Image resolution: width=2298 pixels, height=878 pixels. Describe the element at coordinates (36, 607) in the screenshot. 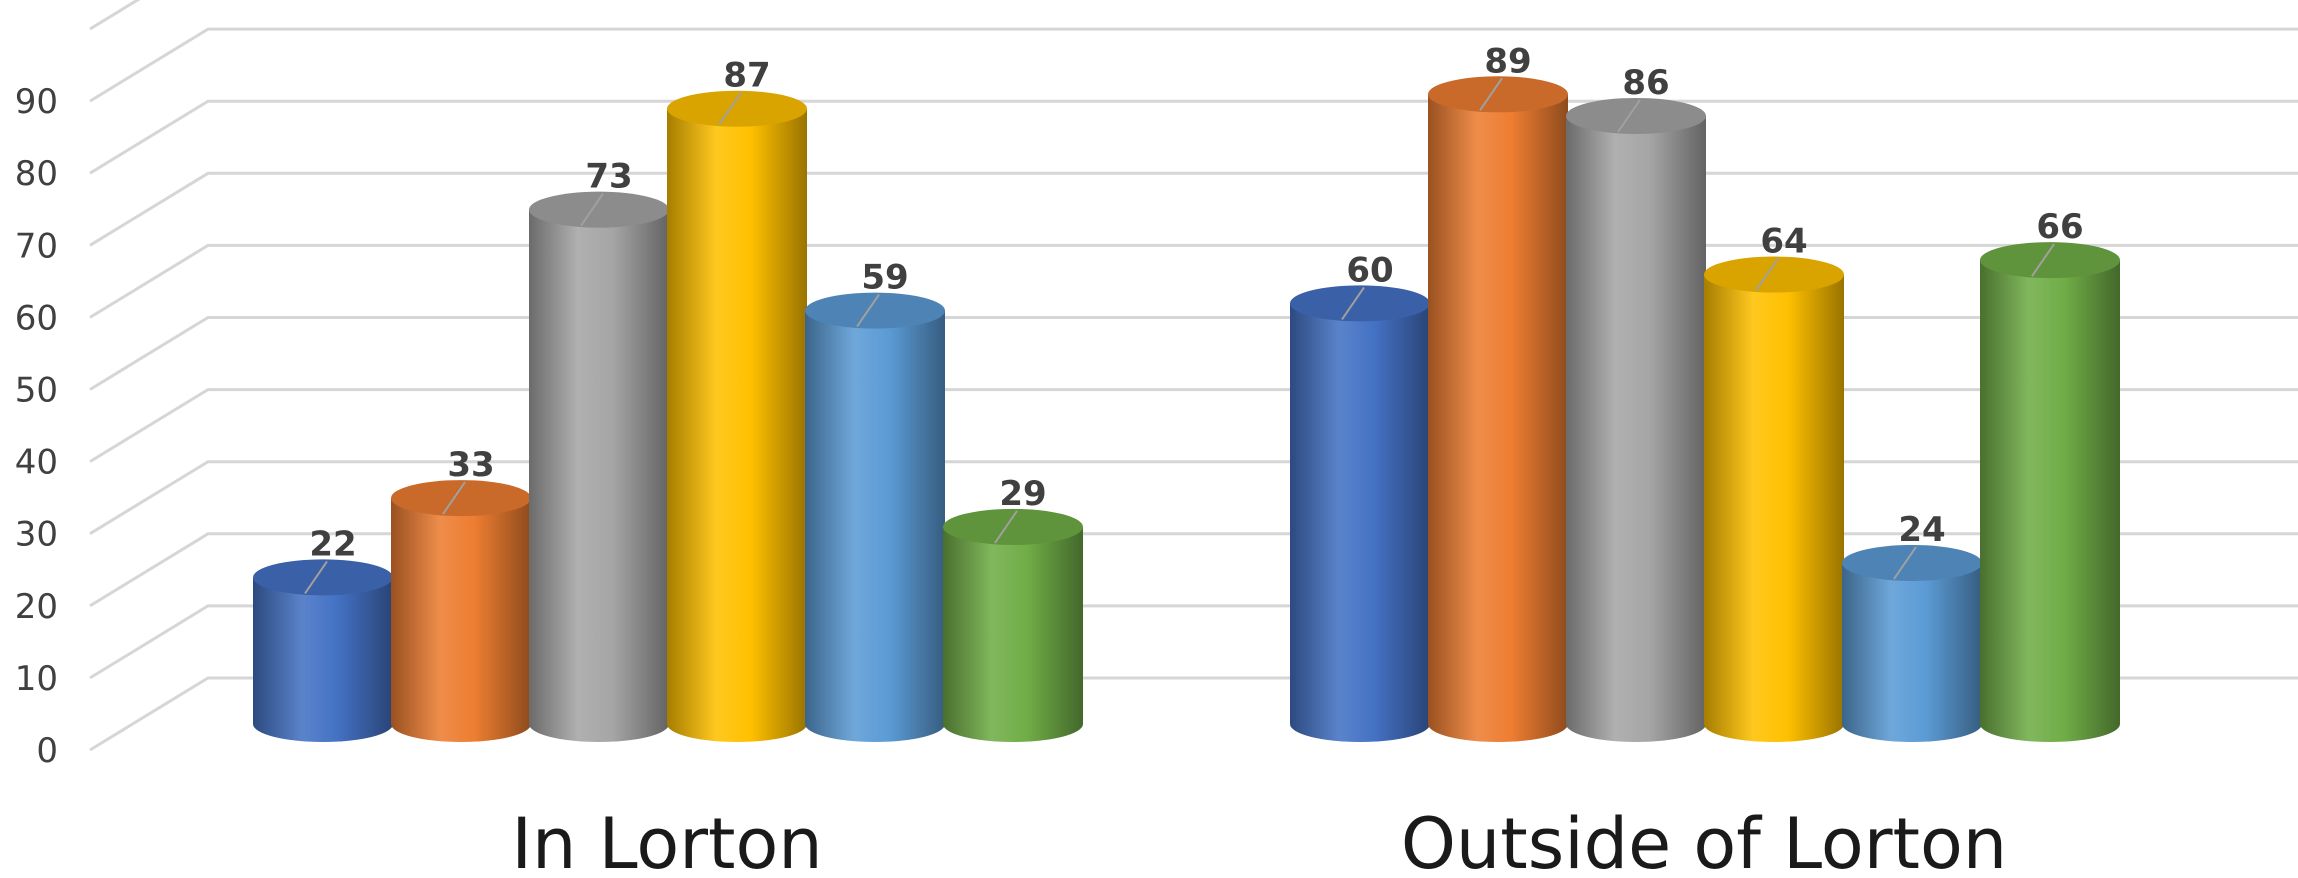

I see `y-tick-label: 20` at that location.